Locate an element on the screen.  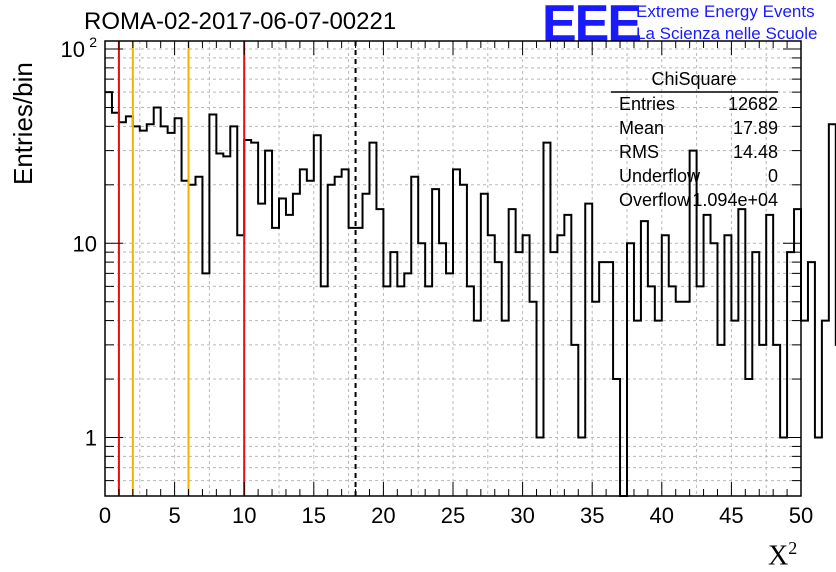
x-axis-label: X2 is located at coordinates (782, 555).